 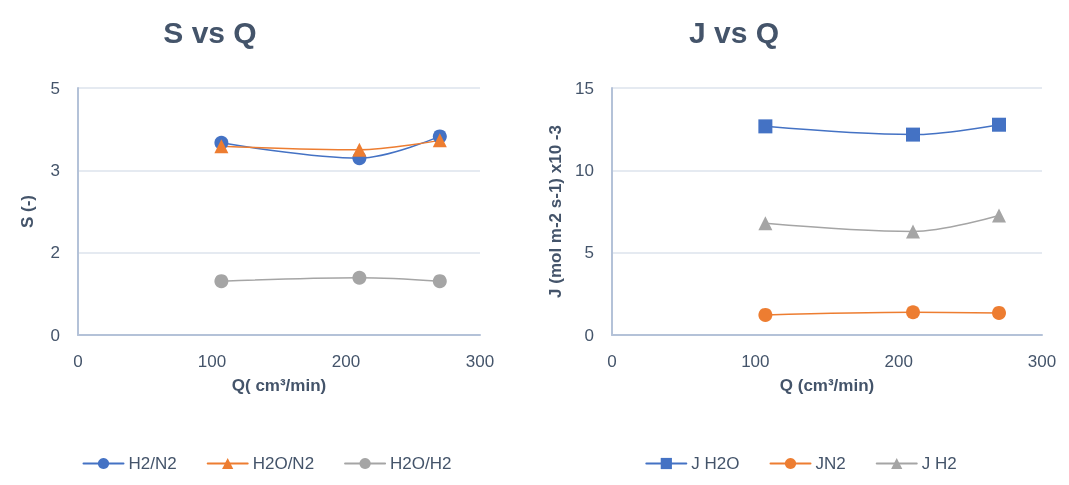 I want to click on legend-label: JN2, so click(x=830, y=463).